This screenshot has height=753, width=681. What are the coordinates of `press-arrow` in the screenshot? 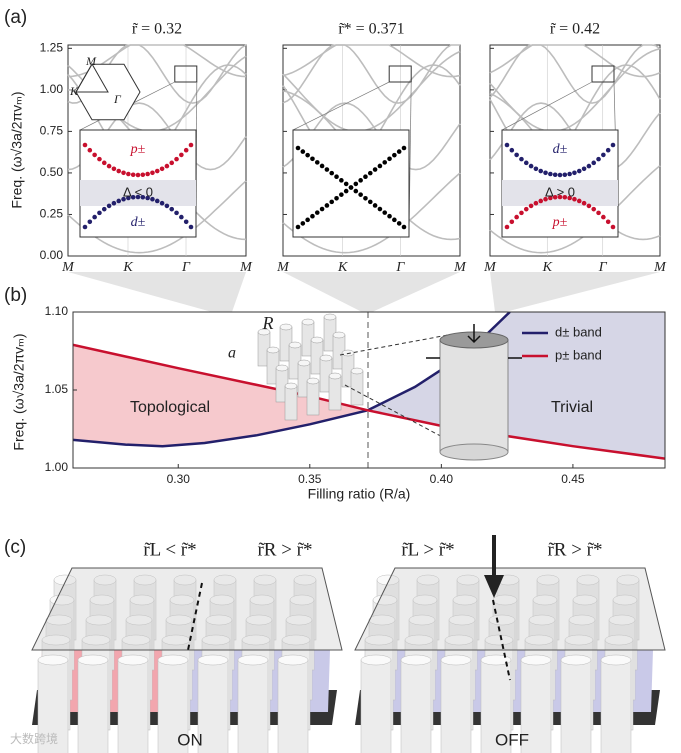 It's located at (494, 566).